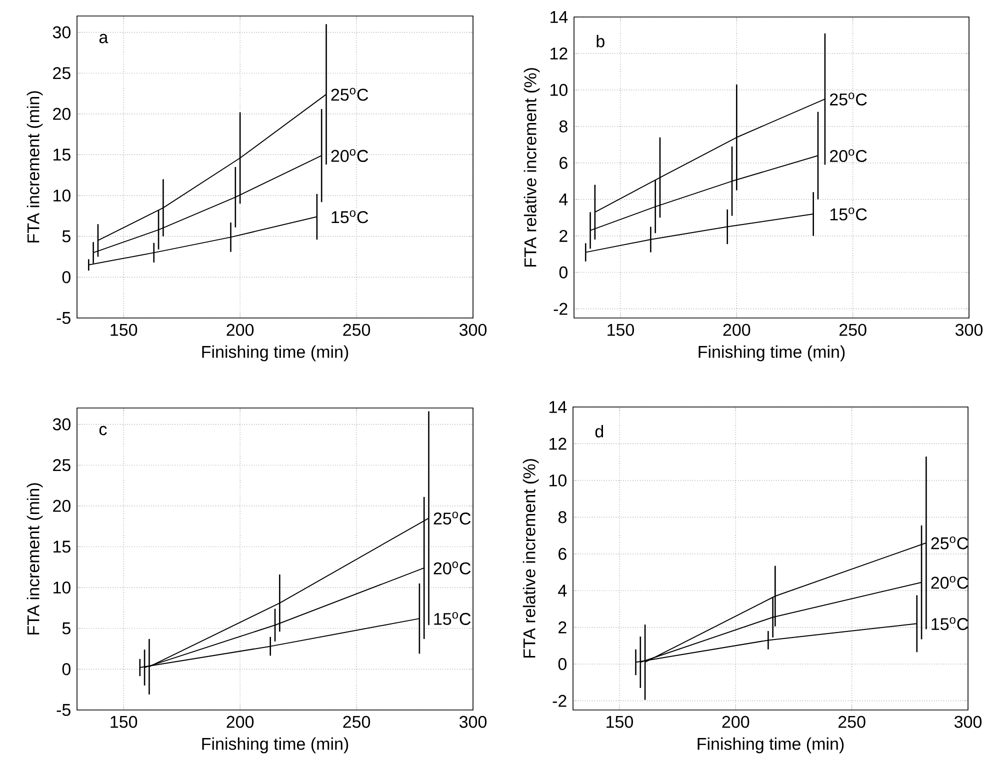 Image resolution: width=998 pixels, height=763 pixels. Describe the element at coordinates (103, 431) in the screenshot. I see `annotation: c` at that location.